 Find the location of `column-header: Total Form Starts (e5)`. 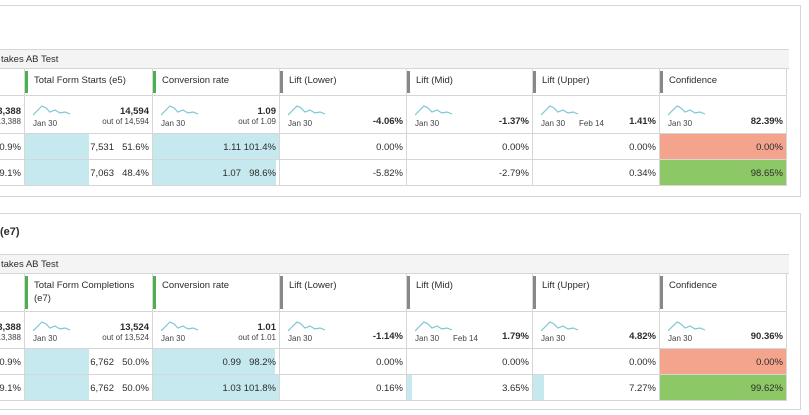

column-header: Total Form Starts (e5) is located at coordinates (89, 82).